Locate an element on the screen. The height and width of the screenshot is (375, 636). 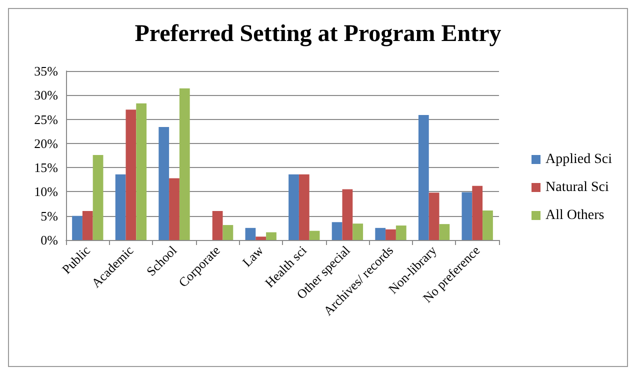
y-tick-label: 35% is located at coordinates (46, 71).